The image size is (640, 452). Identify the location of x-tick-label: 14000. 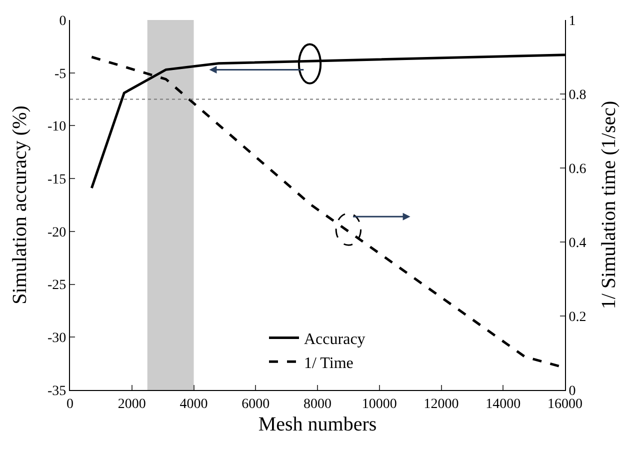
(503, 404).